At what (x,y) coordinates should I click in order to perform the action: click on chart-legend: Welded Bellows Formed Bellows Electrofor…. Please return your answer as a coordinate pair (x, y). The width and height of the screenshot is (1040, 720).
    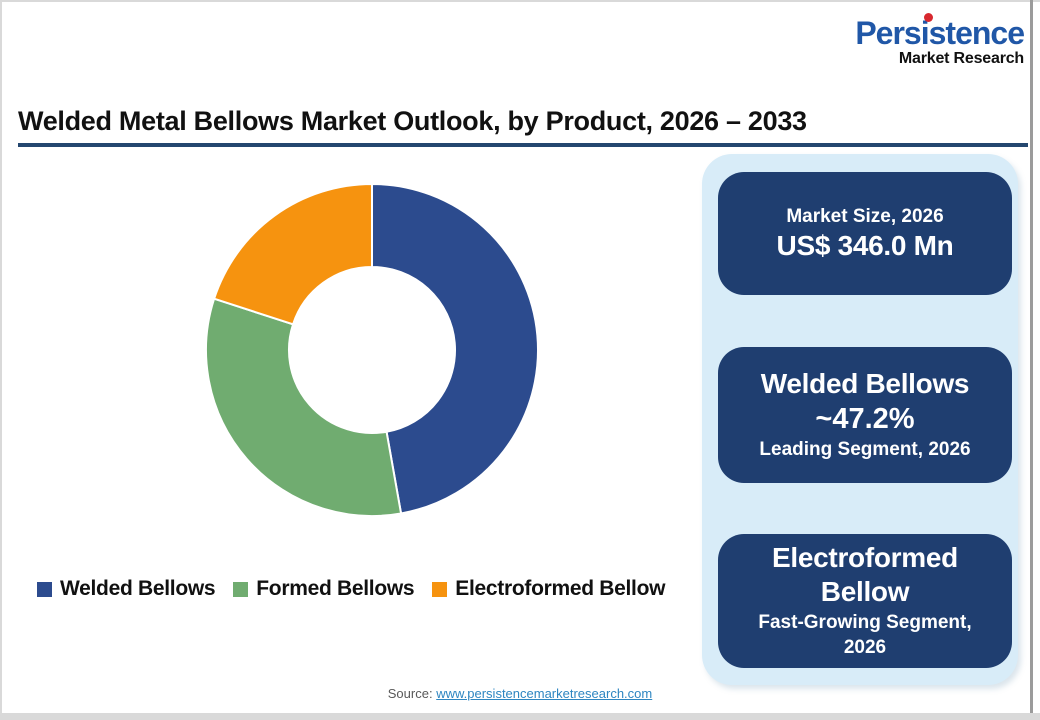
    Looking at the image, I should click on (351, 589).